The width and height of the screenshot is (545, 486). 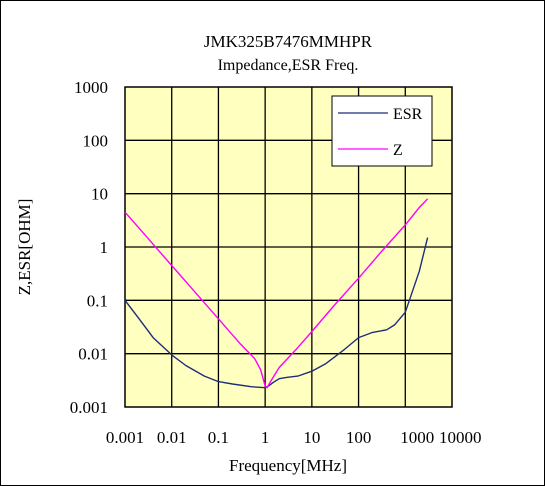 I want to click on x-tick-label: 1000, so click(x=417, y=437).